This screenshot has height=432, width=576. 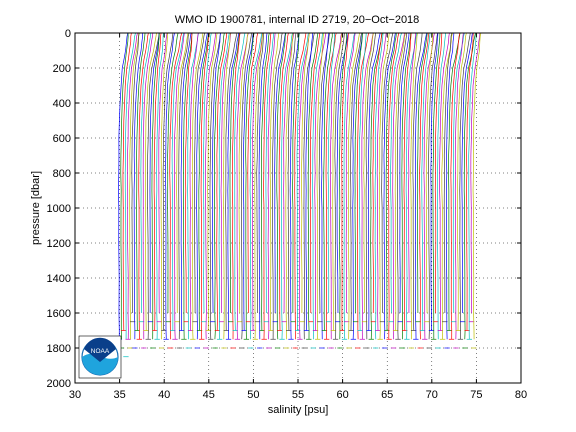 I want to click on logo-bird, so click(x=100, y=349).